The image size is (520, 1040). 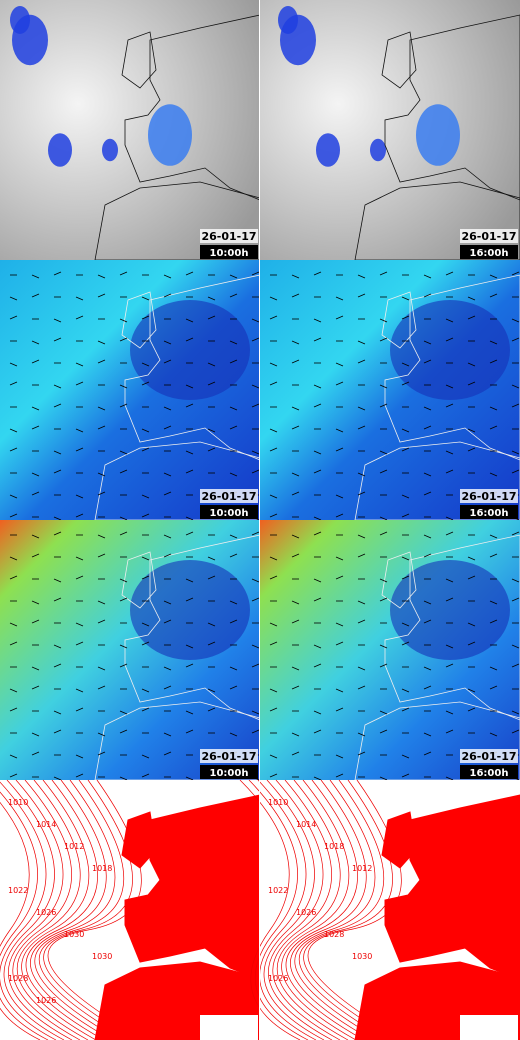 I want to click on time-label: 16:00h, so click(x=489, y=773).